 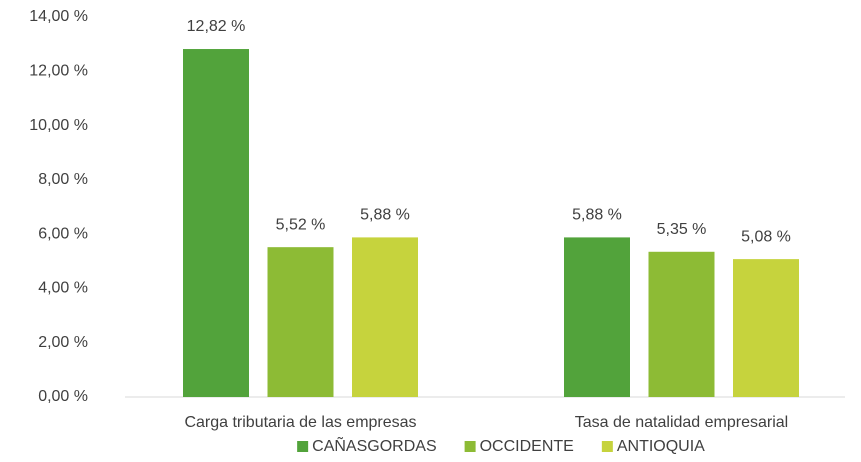 What do you see at coordinates (527, 446) in the screenshot?
I see `legend-label: OCCIDENTE` at bounding box center [527, 446].